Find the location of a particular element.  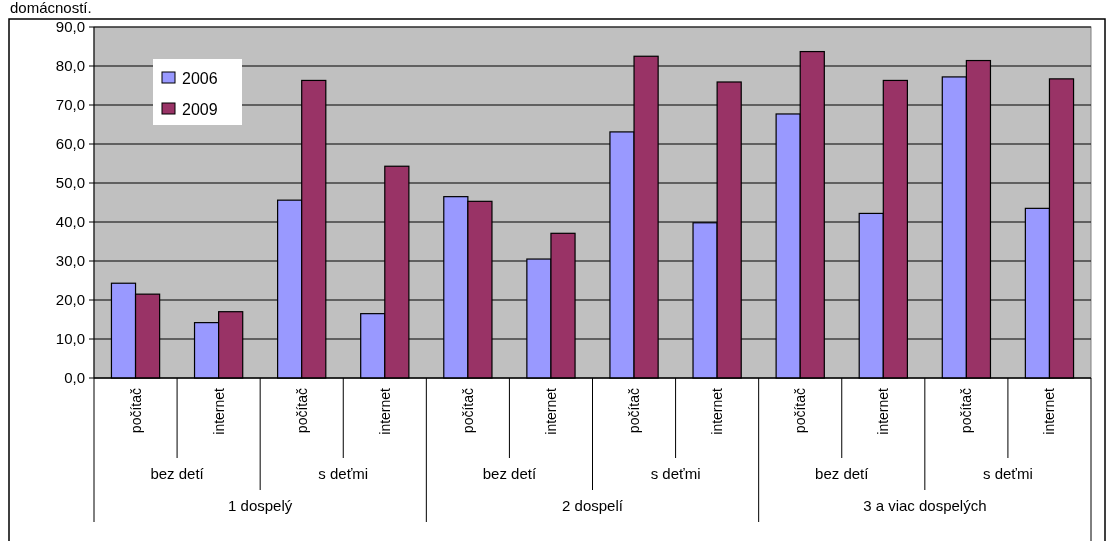

legend-label: 2006 is located at coordinates (200, 78).